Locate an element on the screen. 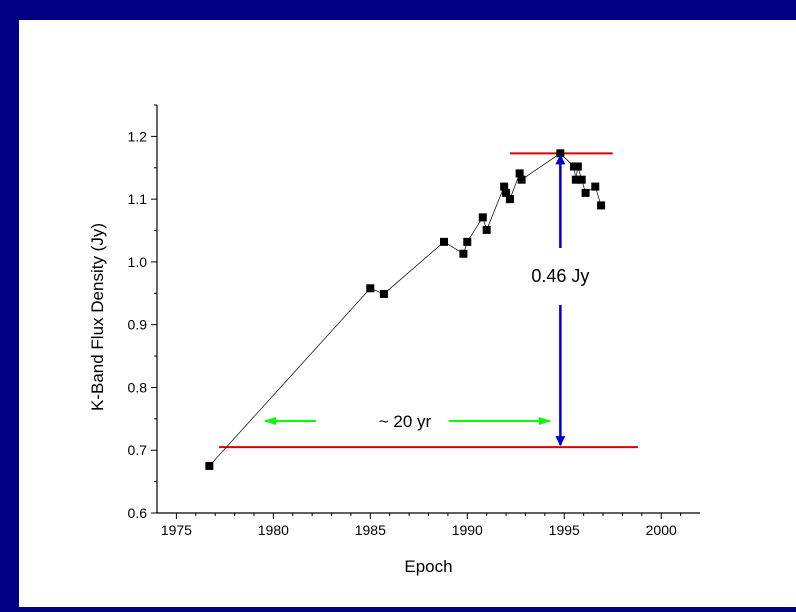 The image size is (796, 612). y-tick-label: 0.9 is located at coordinates (138, 325).